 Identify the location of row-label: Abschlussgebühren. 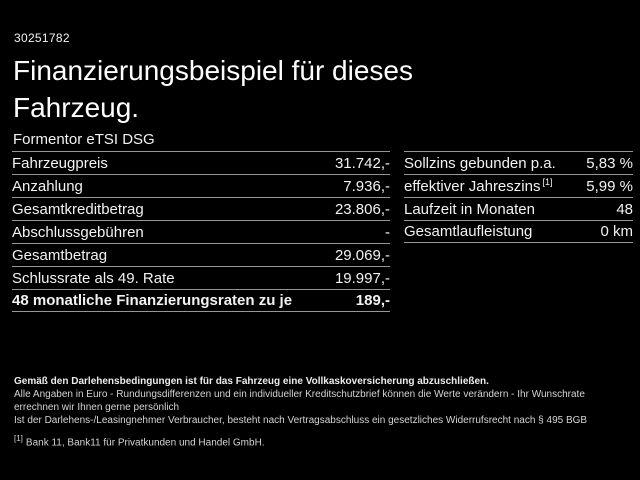
(78, 232).